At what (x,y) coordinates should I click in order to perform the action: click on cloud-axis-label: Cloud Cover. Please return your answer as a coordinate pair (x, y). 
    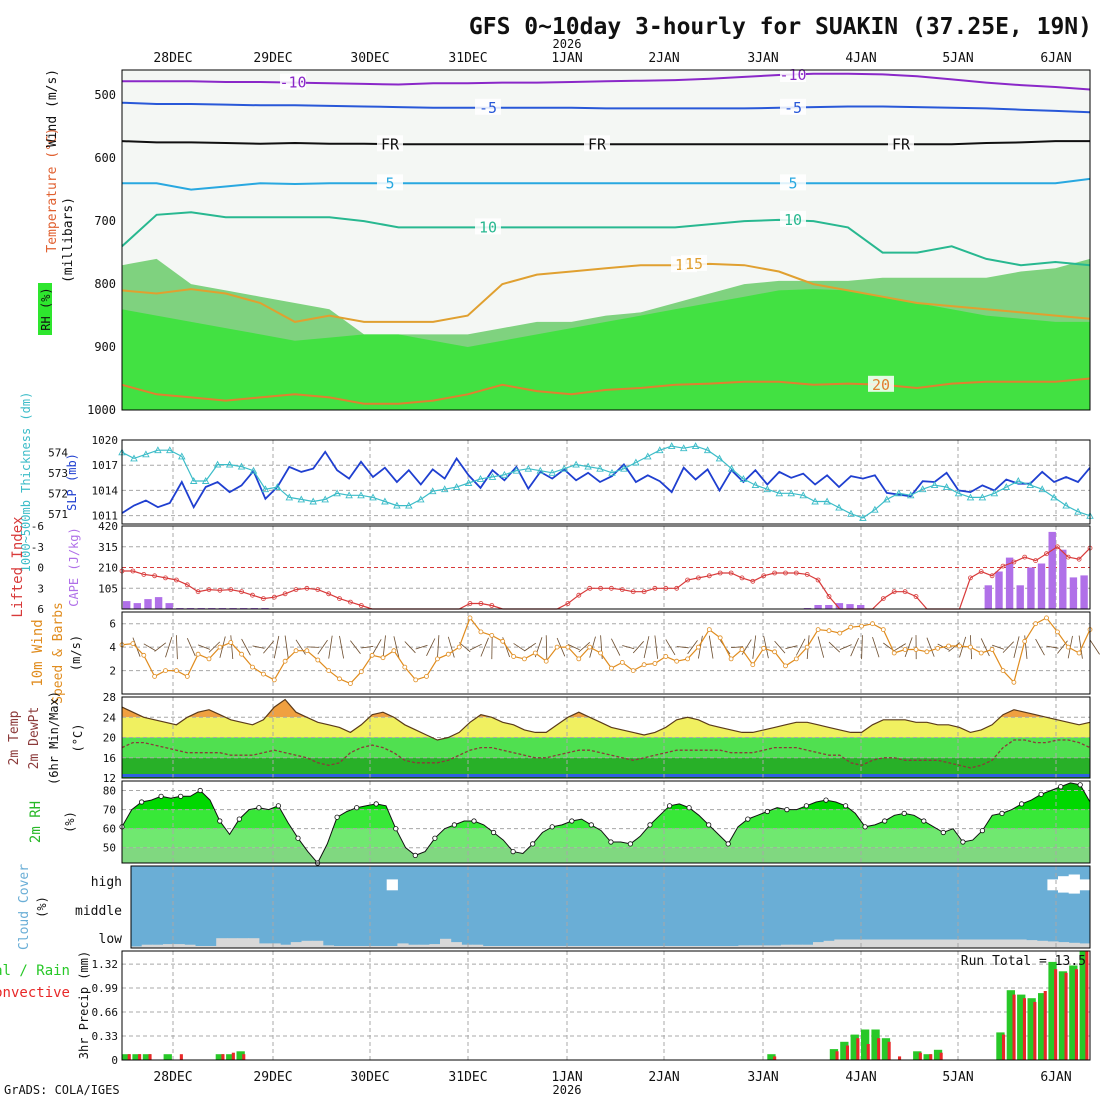
    Looking at the image, I should click on (24, 907).